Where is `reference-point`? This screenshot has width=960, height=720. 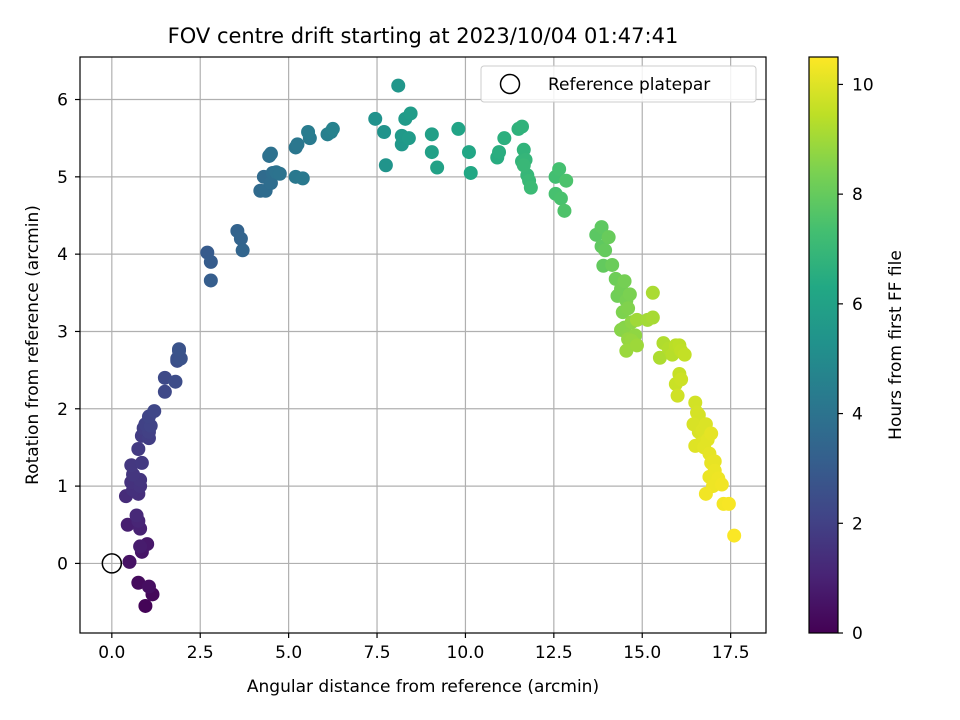 reference-point is located at coordinates (112, 563).